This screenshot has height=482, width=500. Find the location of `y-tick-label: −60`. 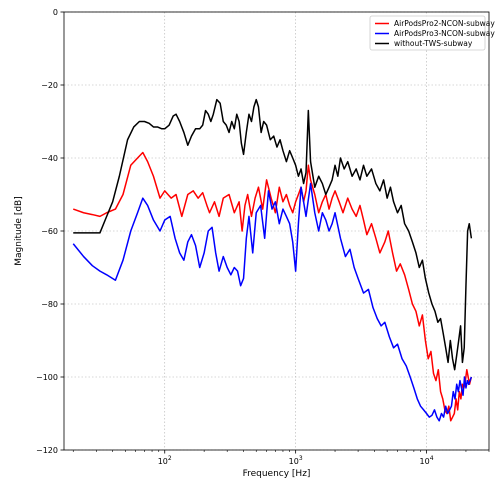

y-tick-label: −60 is located at coordinates (49, 231).